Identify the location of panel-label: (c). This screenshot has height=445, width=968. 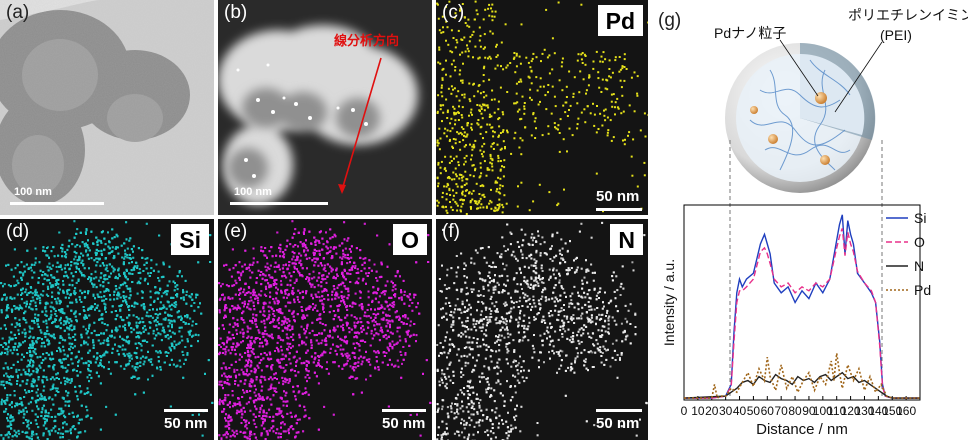
(453, 13).